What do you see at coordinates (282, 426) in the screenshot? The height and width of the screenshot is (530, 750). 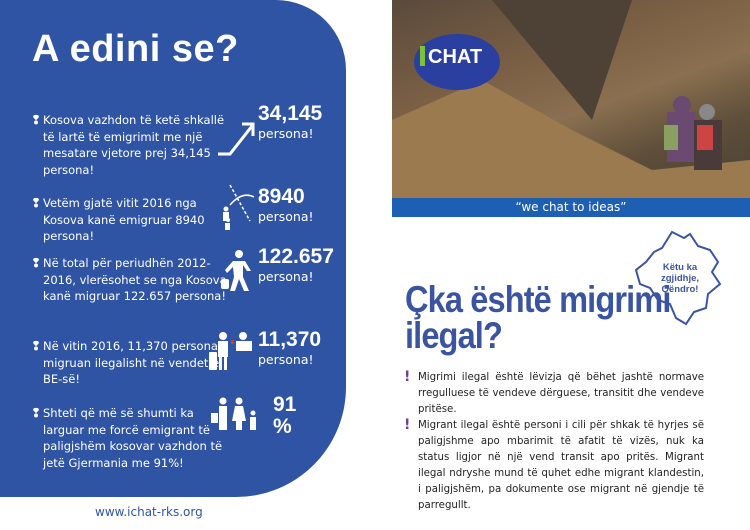 I see `fact-unit: %` at bounding box center [282, 426].